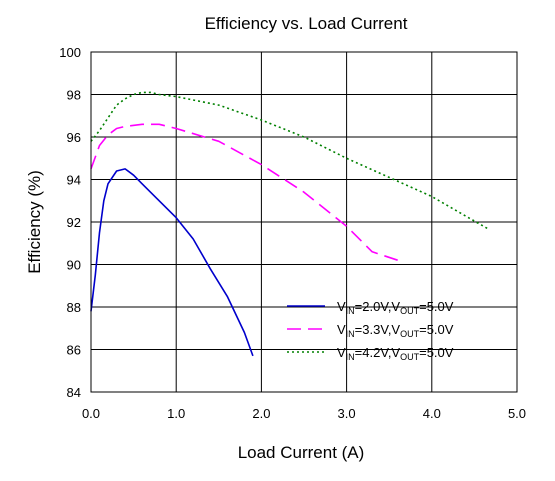 The height and width of the screenshot is (481, 555). I want to click on y-tick-label: 90, so click(74, 265).